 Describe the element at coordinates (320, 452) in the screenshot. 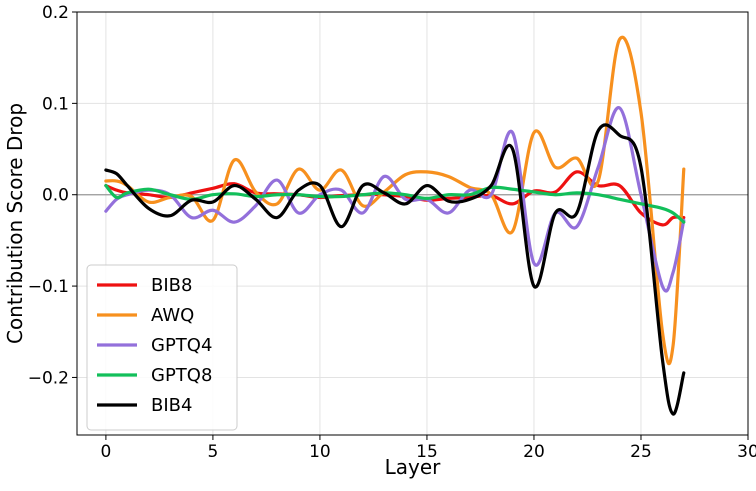

I see `x-tick-label: 10` at that location.